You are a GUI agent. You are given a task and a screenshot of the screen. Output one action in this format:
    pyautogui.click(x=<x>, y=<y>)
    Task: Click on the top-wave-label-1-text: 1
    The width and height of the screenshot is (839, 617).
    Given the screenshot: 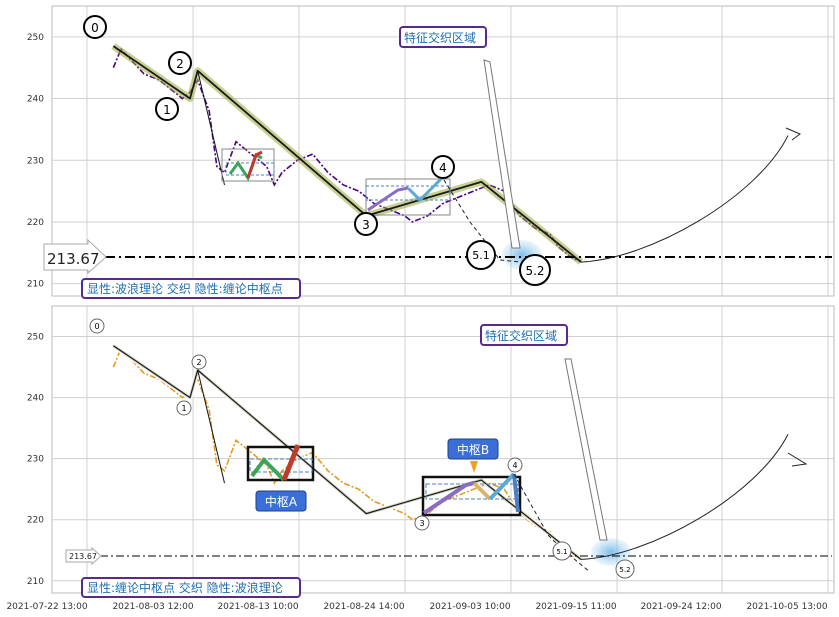 What is the action you would take?
    pyautogui.click(x=167, y=110)
    